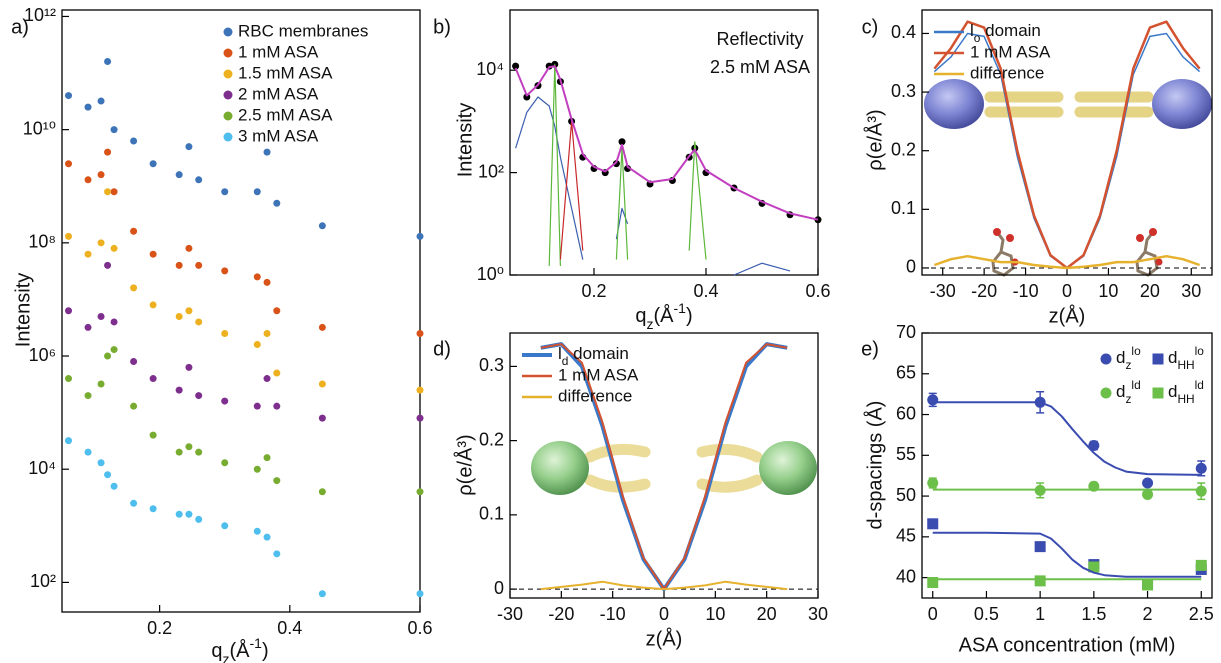 The image size is (1221, 663). Describe the element at coordinates (663, 316) in the screenshot. I see `x-axis-label: qz(Å-1)` at that location.